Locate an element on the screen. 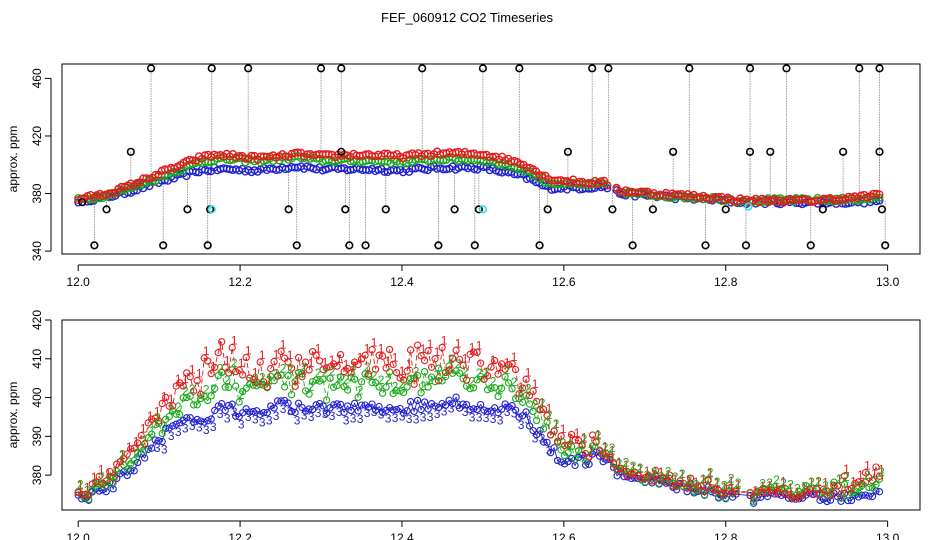 This screenshot has width=936, height=540. top-y-tick-label: 420 is located at coordinates (37, 136).